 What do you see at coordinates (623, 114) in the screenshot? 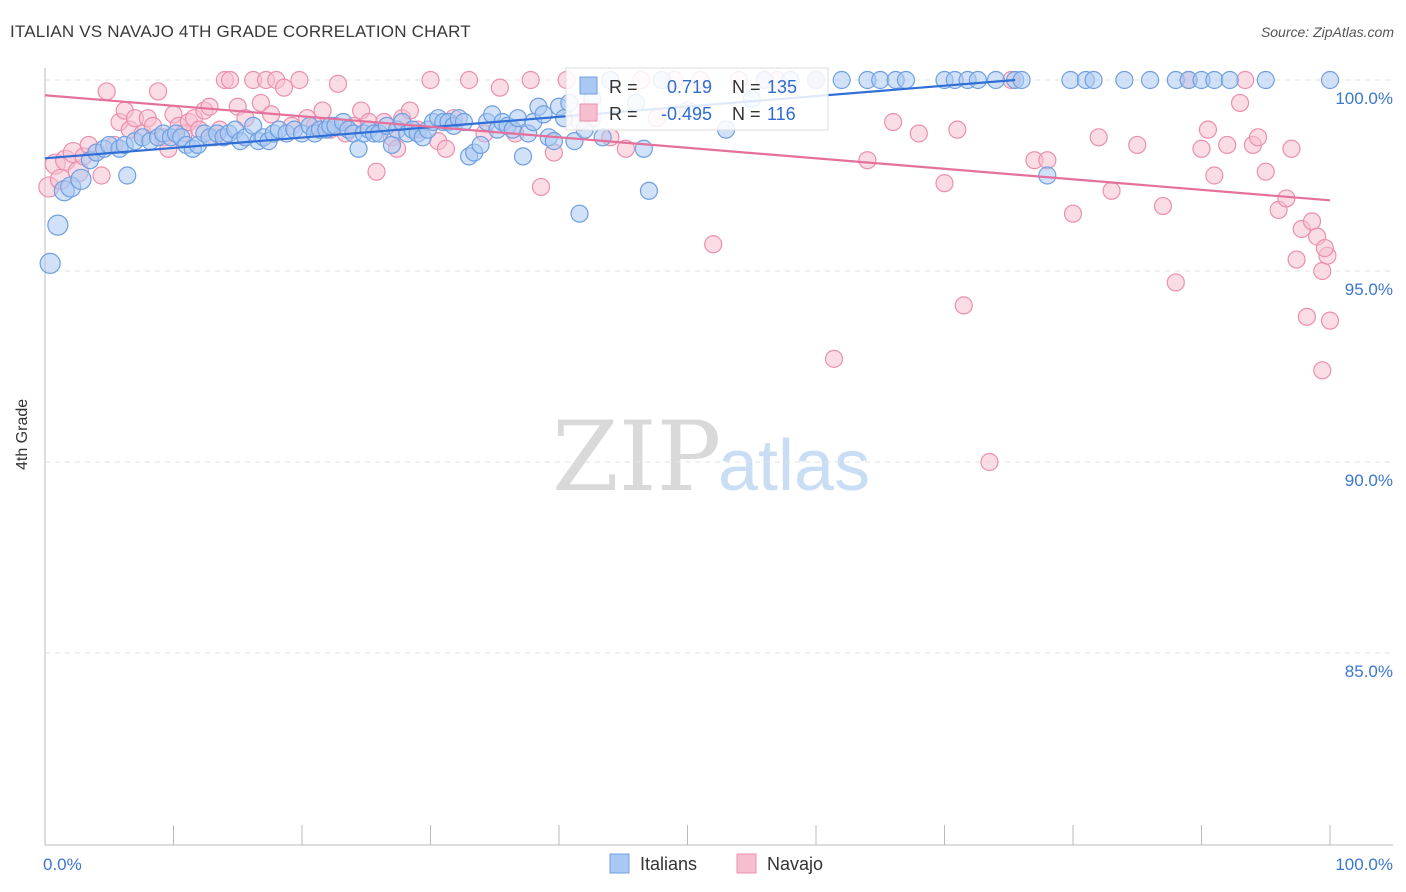
I see `navajo-r-label: R =` at bounding box center [623, 114].